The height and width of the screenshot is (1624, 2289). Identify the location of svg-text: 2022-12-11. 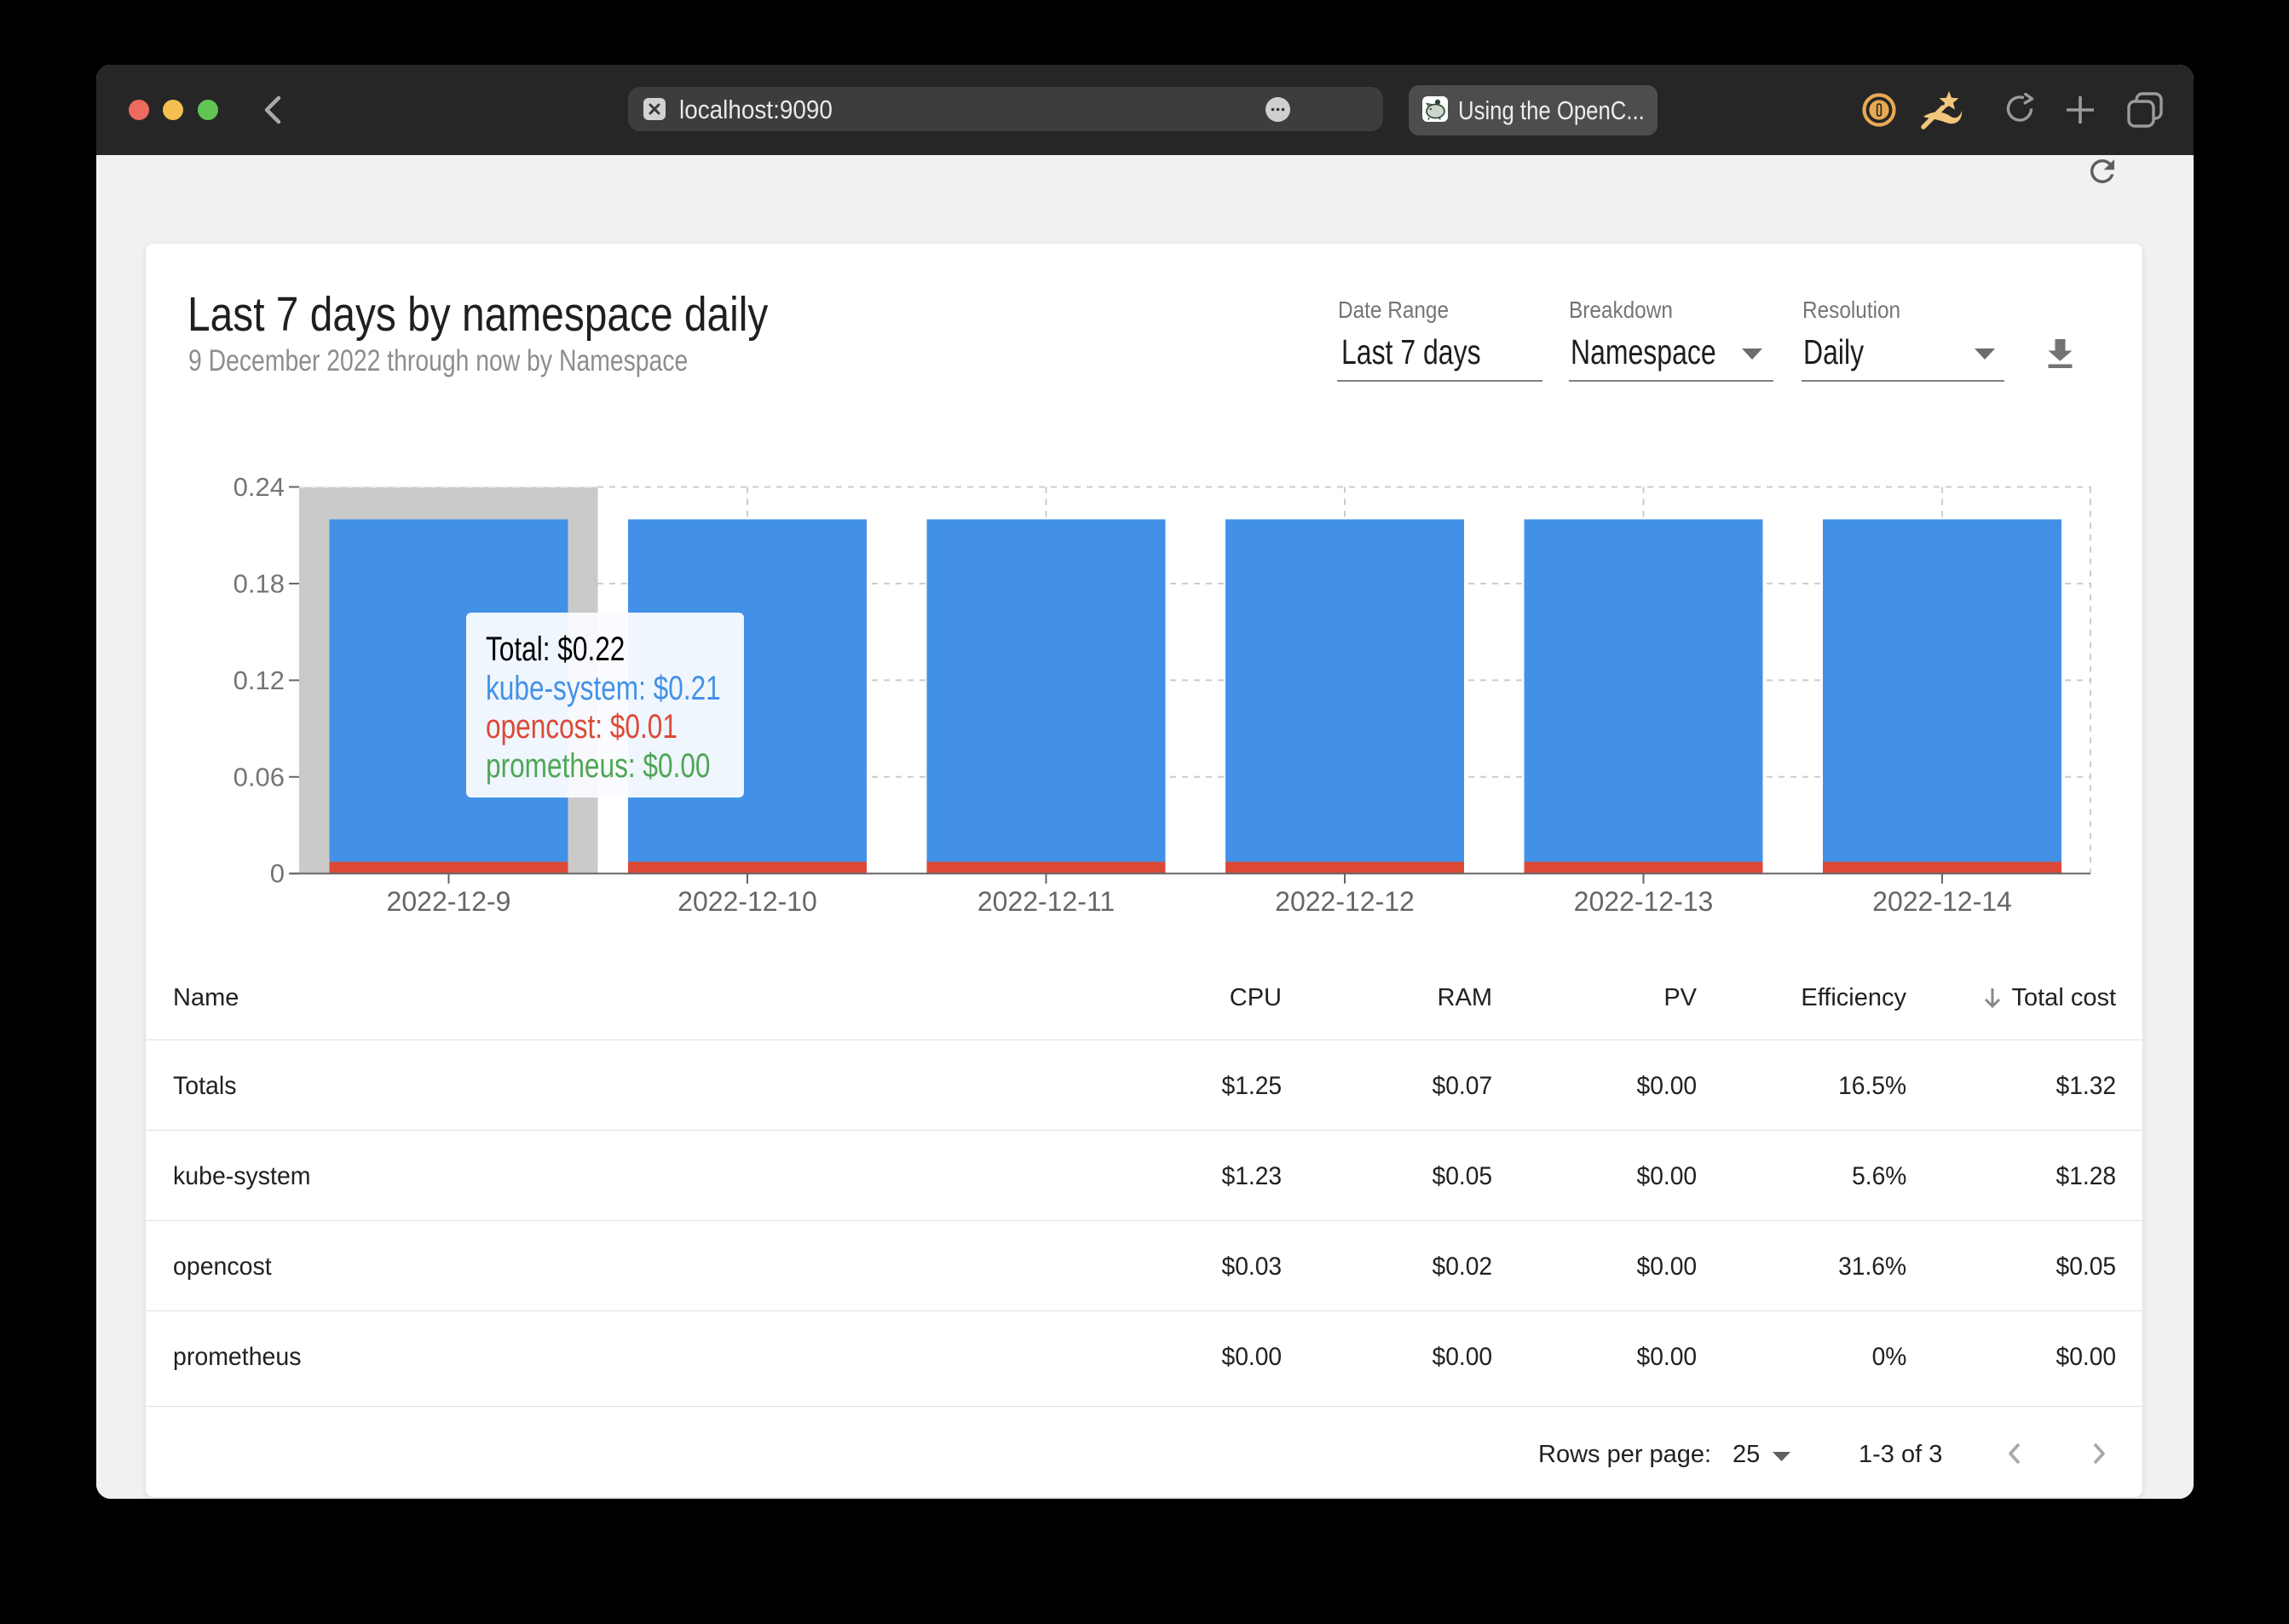
(1046, 901).